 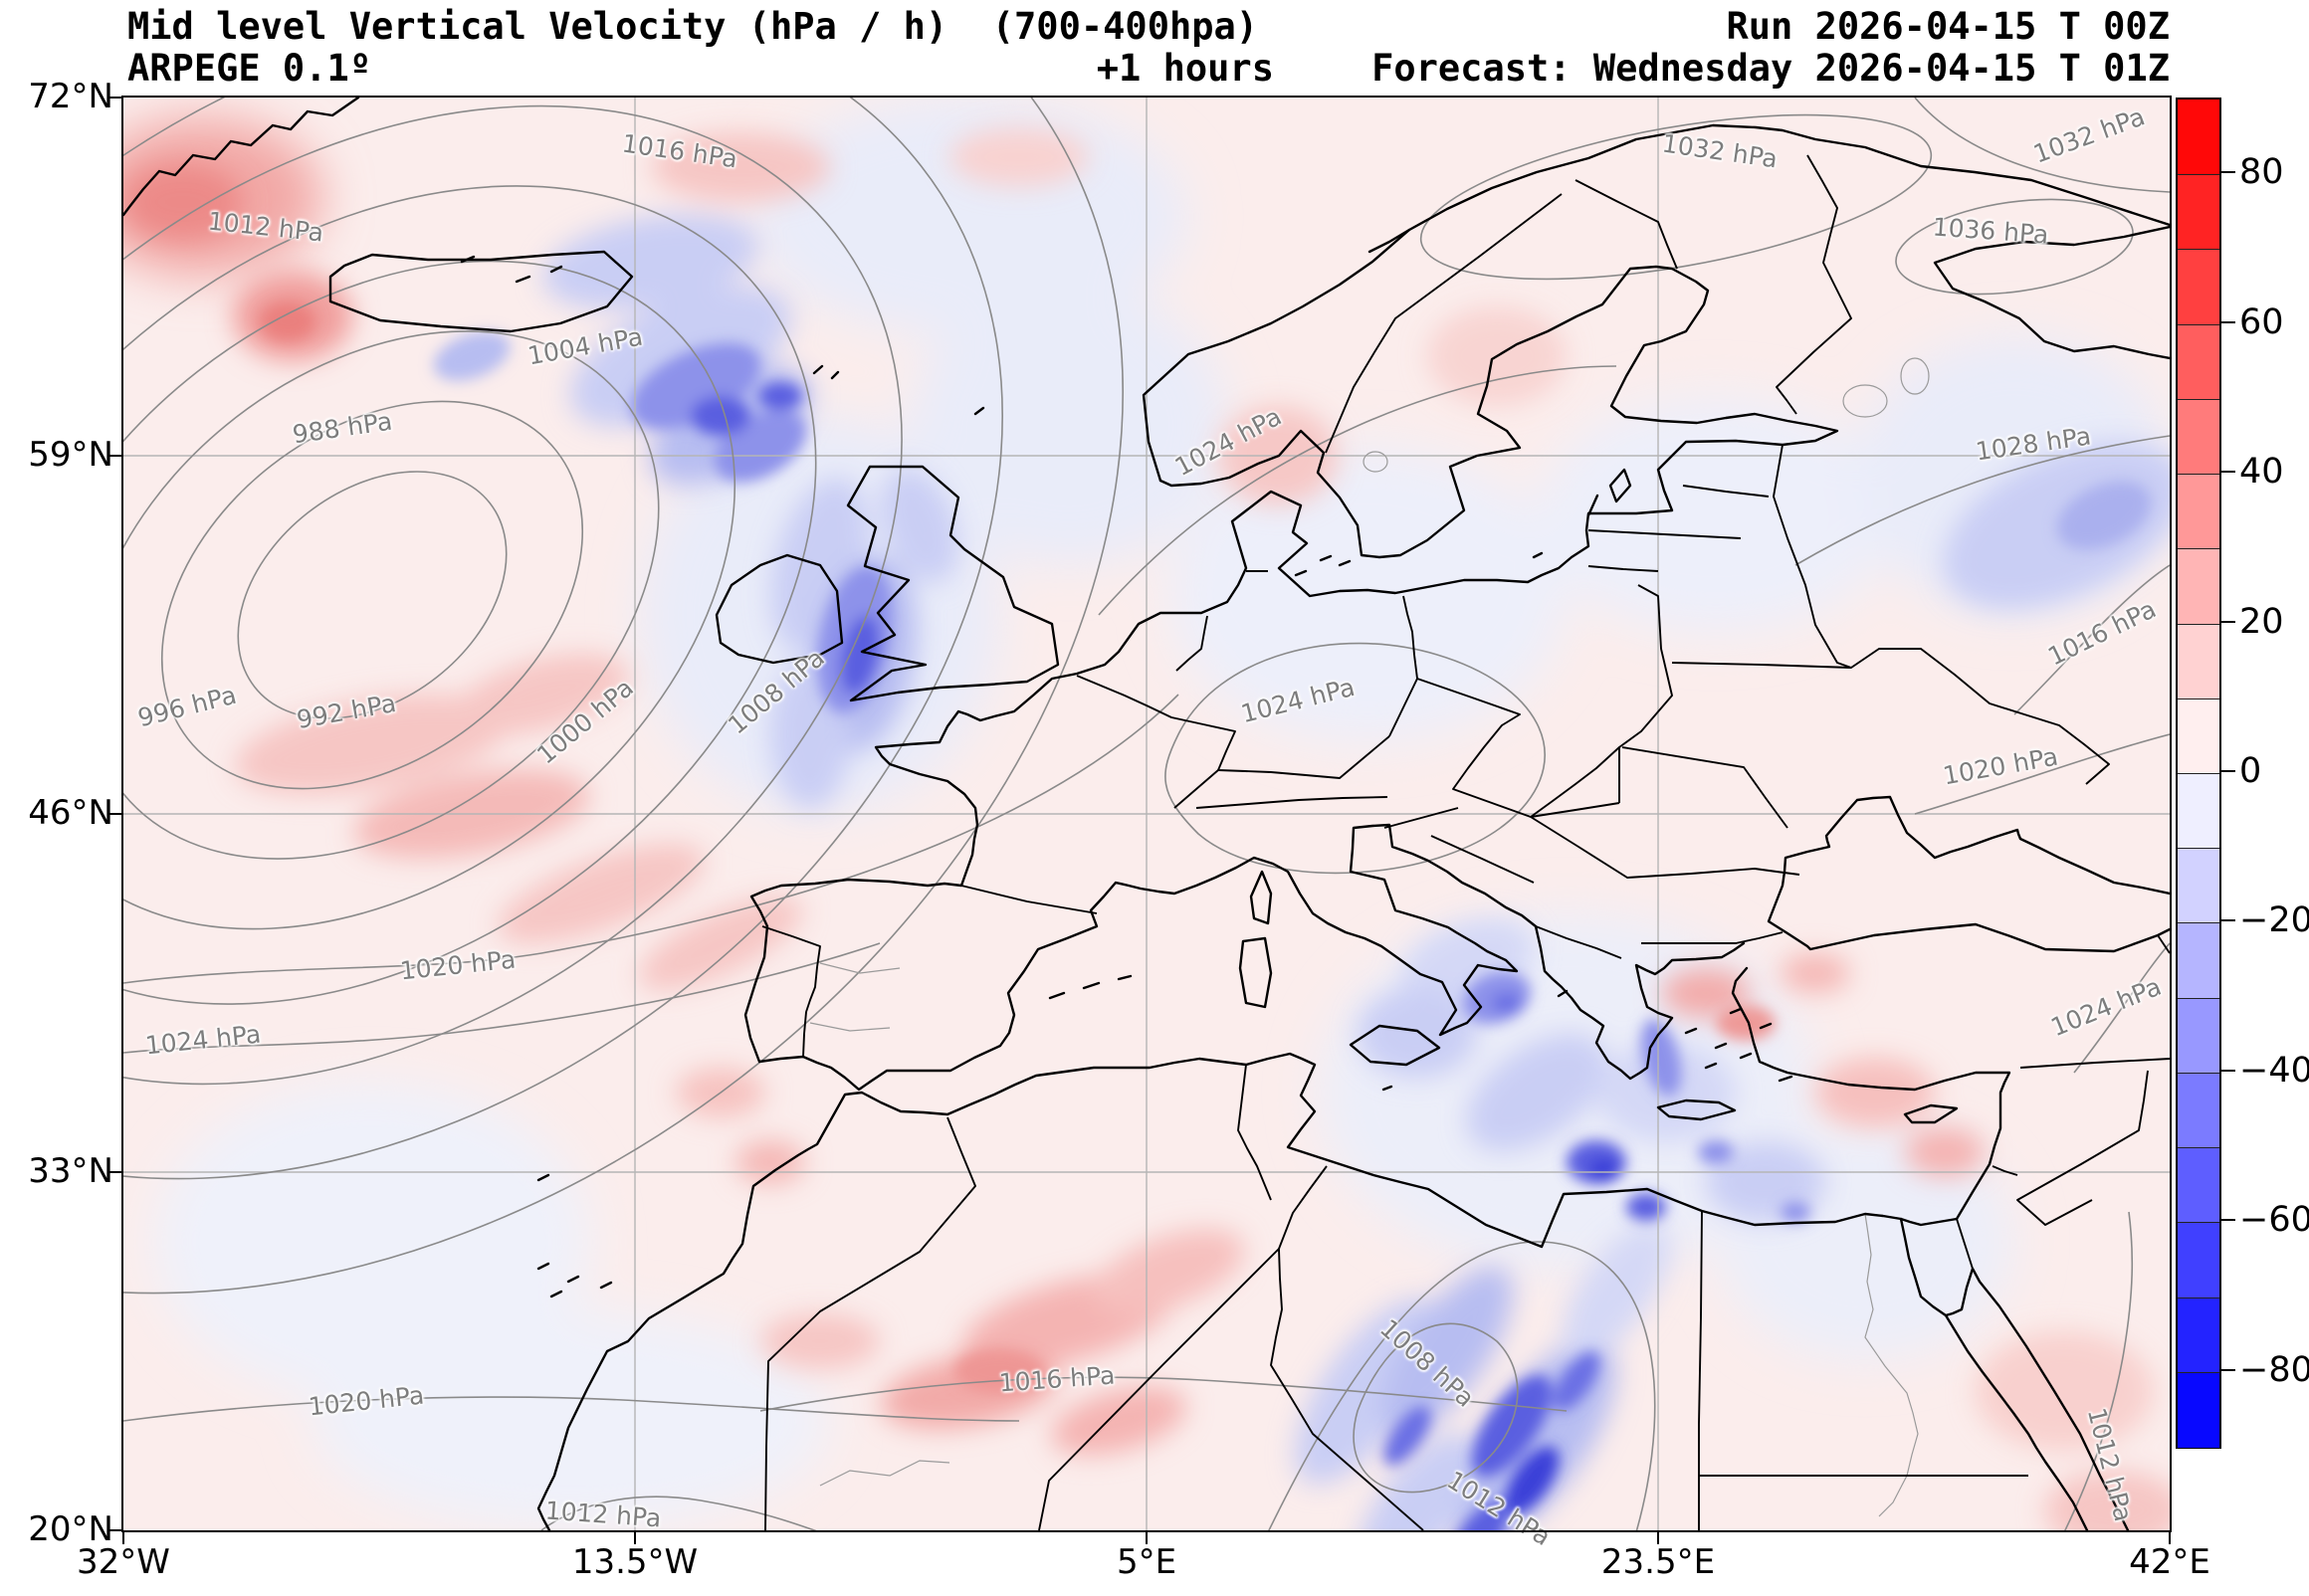 I want to click on lon-tick-label: 5°E, so click(x=1146, y=1562).